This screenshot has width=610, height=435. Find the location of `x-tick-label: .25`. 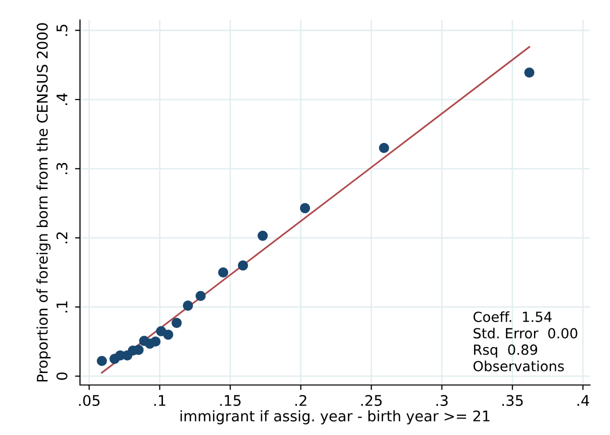

x-tick-label: .25 is located at coordinates (371, 400).